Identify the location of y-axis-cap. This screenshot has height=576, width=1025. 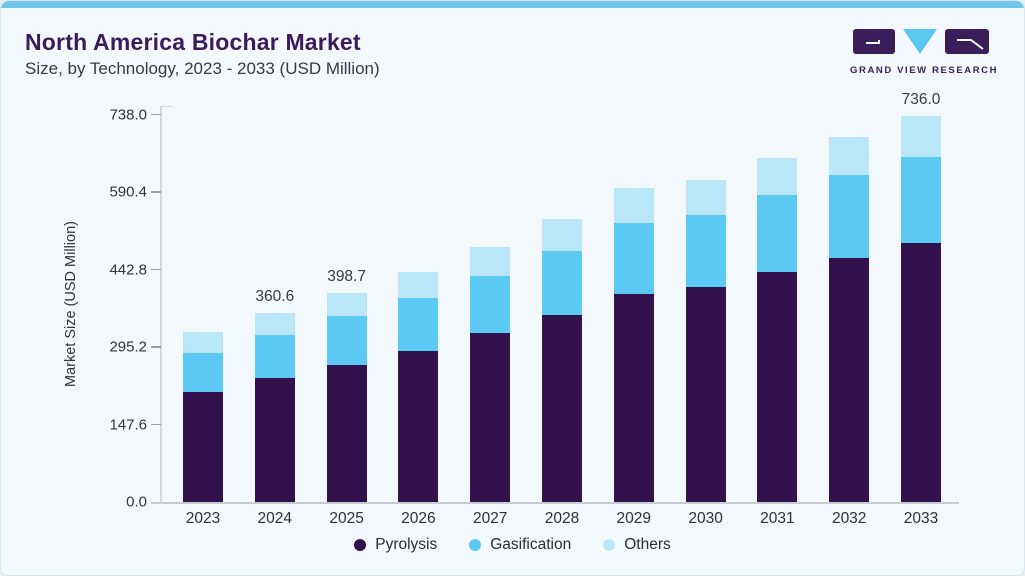
(166, 106).